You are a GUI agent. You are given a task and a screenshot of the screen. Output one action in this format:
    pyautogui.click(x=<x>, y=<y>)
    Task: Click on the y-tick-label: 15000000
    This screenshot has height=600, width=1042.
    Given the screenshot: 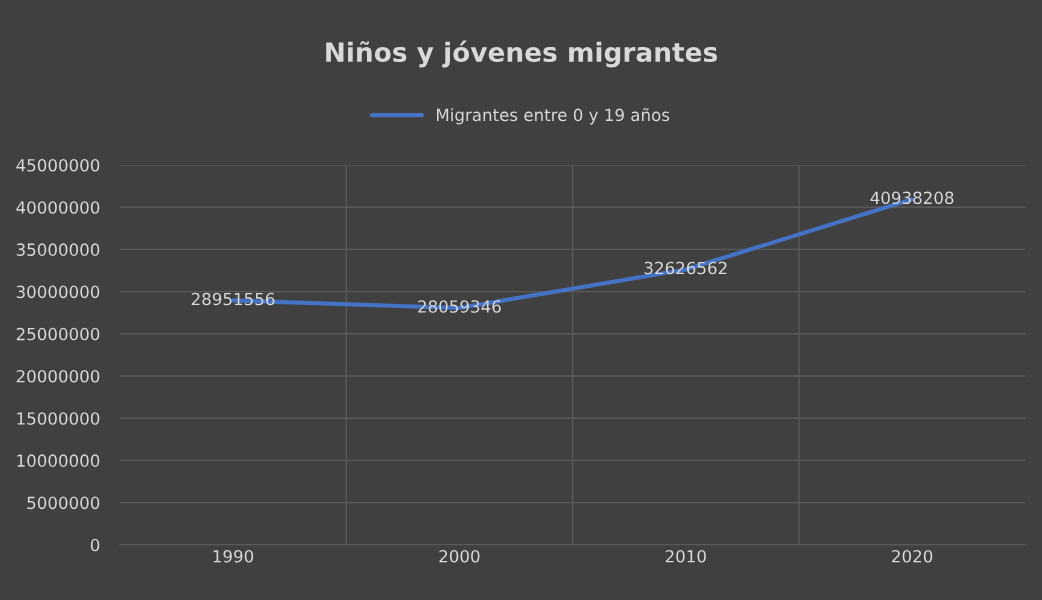 What is the action you would take?
    pyautogui.click(x=58, y=418)
    